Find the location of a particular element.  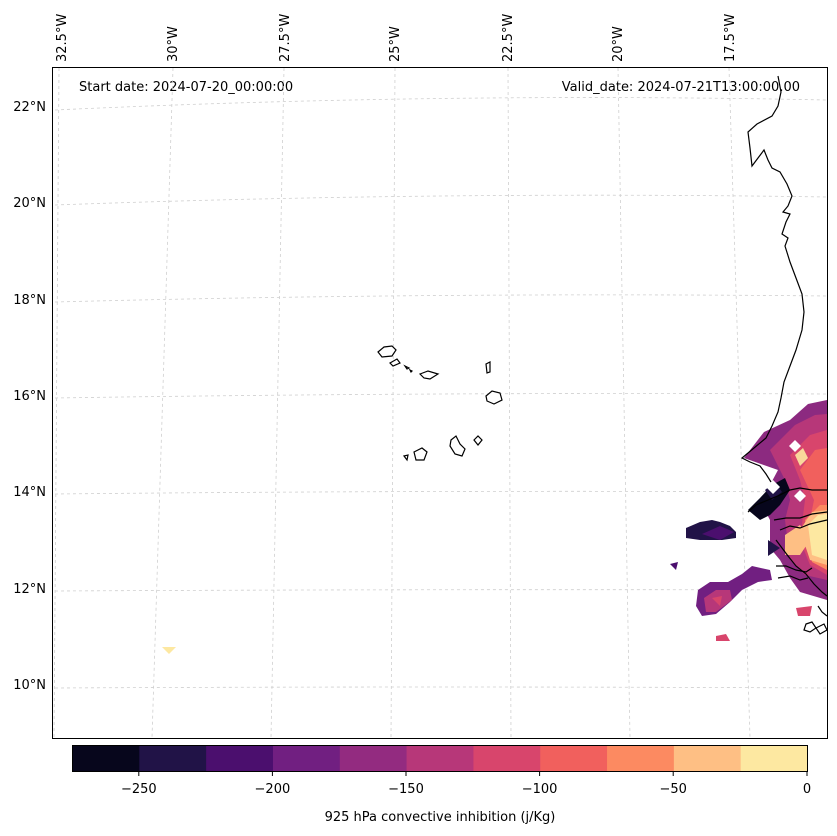

start-date-label: Start date: 2024-07-20_00:00:00 is located at coordinates (186, 87).